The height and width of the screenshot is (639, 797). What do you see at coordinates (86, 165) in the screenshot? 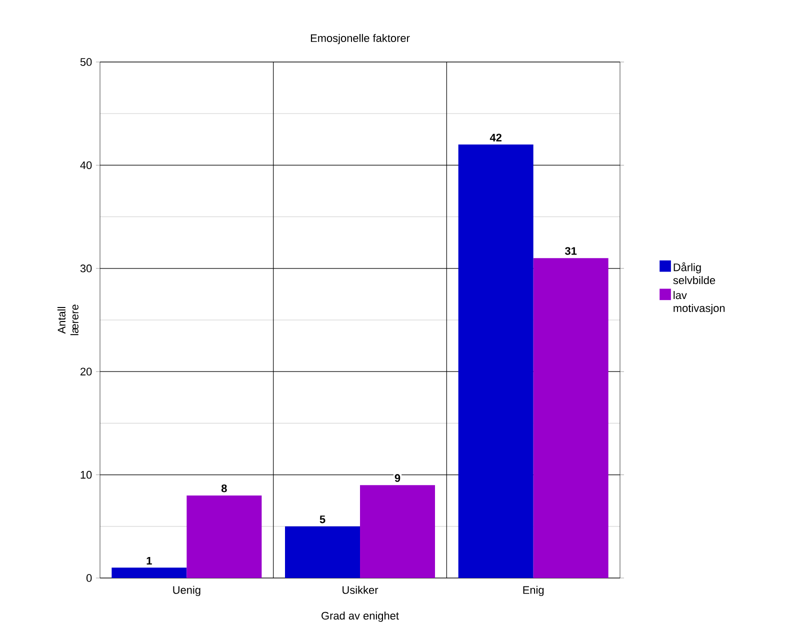
I see `y-tick-label: 40` at bounding box center [86, 165].